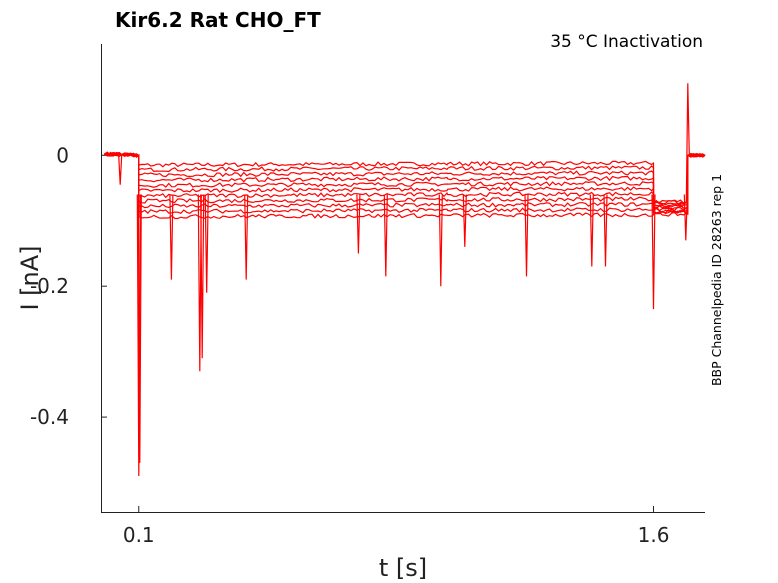  I want to click on chart-title: Kir6.2 Rat CHO_FT, so click(218, 20).